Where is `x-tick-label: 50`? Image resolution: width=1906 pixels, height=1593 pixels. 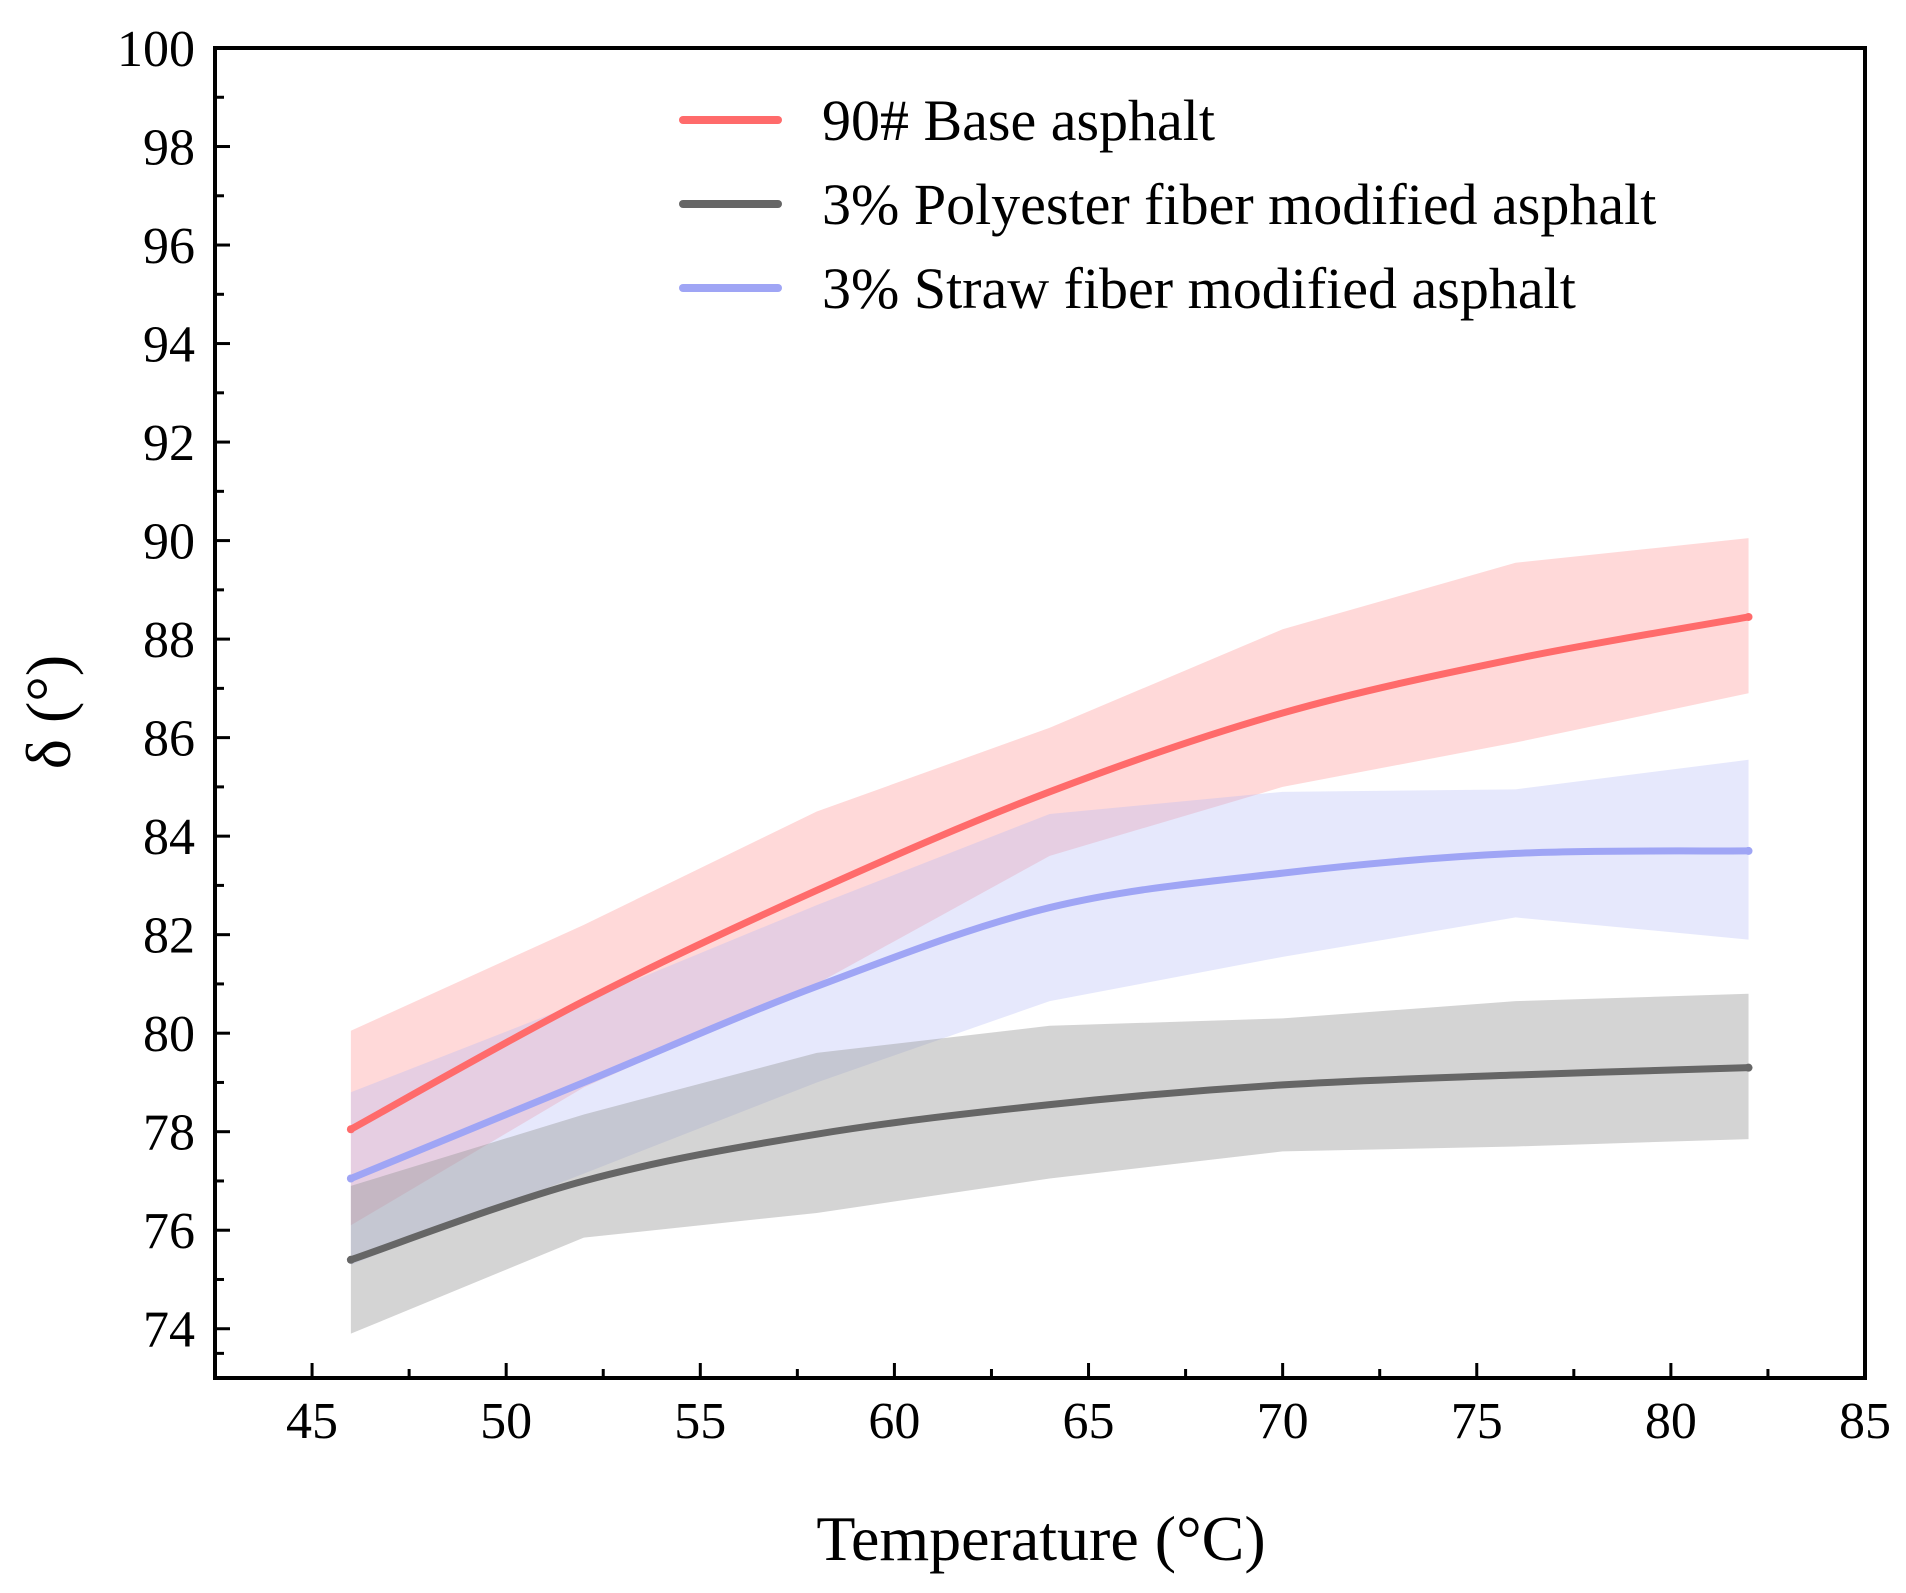
x-tick-label: 50 is located at coordinates (506, 1421).